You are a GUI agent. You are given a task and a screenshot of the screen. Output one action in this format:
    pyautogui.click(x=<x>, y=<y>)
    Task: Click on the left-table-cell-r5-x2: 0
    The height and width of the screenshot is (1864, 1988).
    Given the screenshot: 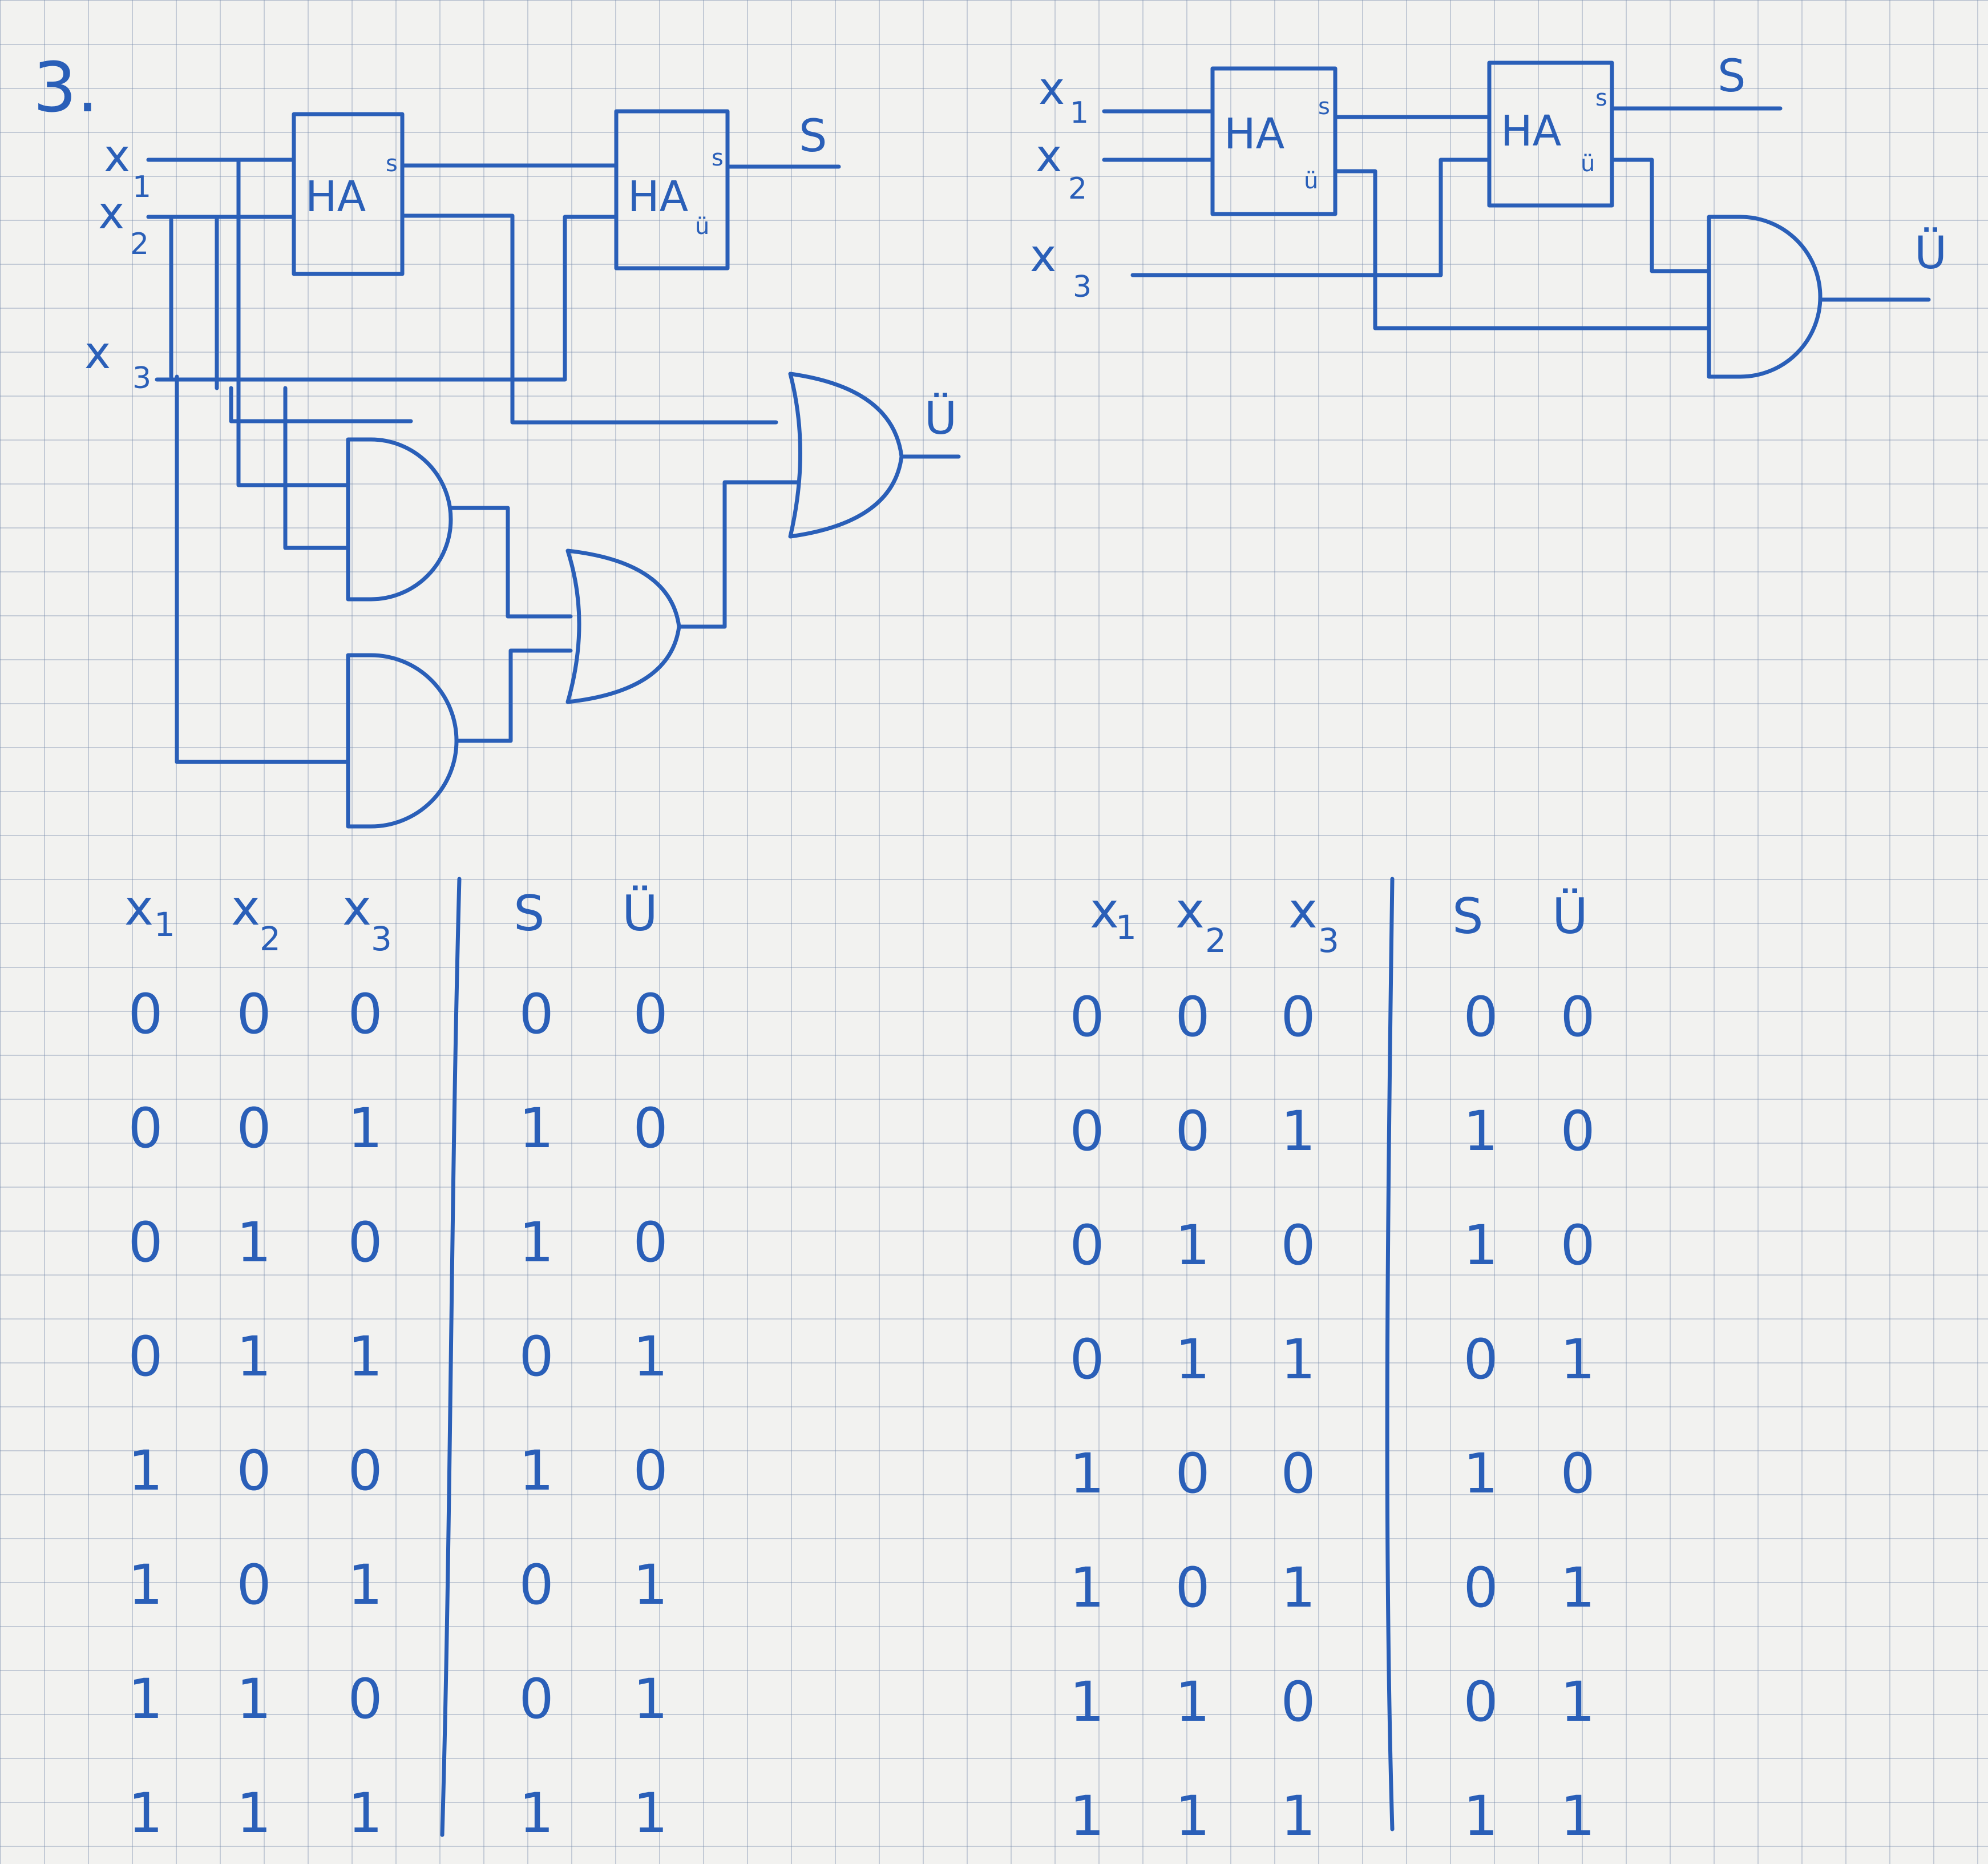 What is the action you would take?
    pyautogui.click(x=253, y=1471)
    